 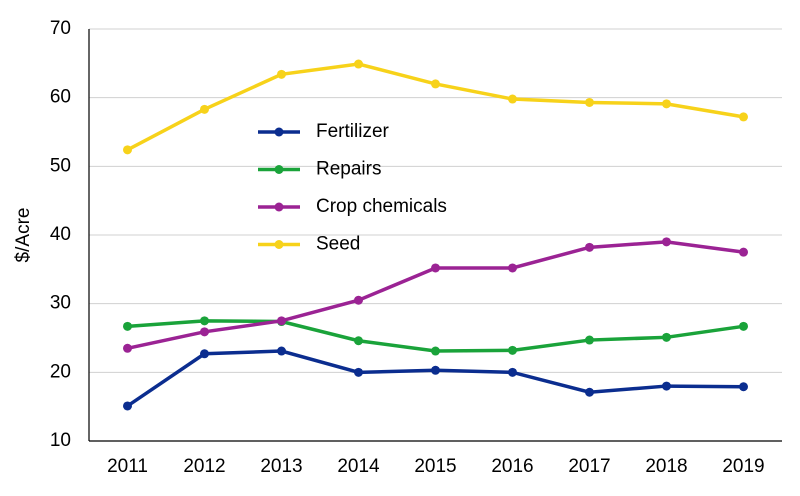 What do you see at coordinates (435, 466) in the screenshot?
I see `x-tick-label: 2015` at bounding box center [435, 466].